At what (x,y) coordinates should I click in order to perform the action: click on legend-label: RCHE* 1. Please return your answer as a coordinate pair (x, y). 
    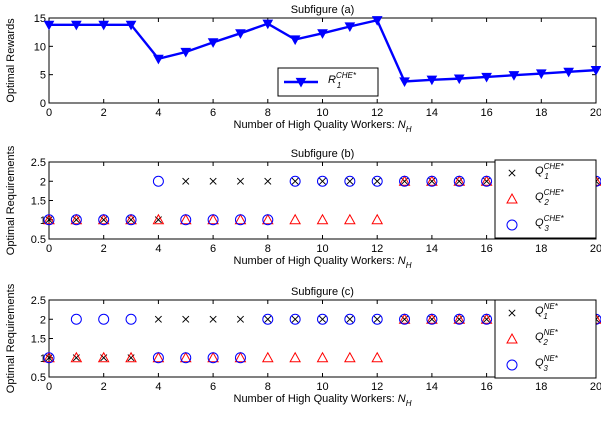
    Looking at the image, I should click on (342, 80).